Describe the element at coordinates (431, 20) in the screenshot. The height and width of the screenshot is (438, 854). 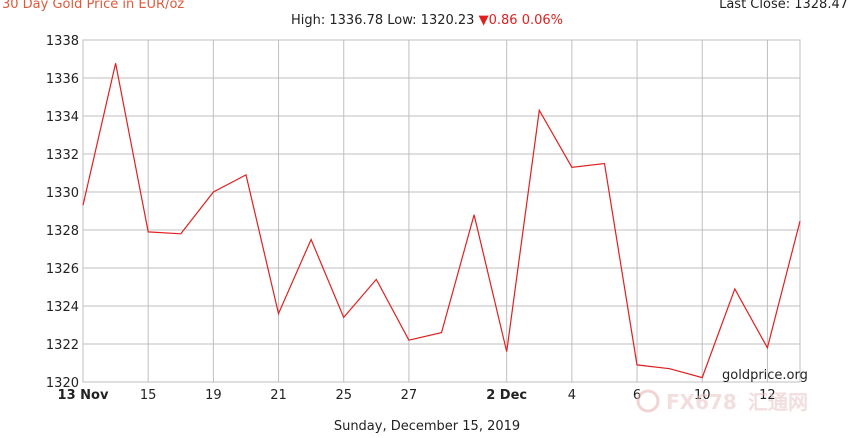
I see `low-label: Low: 1320.23` at that location.